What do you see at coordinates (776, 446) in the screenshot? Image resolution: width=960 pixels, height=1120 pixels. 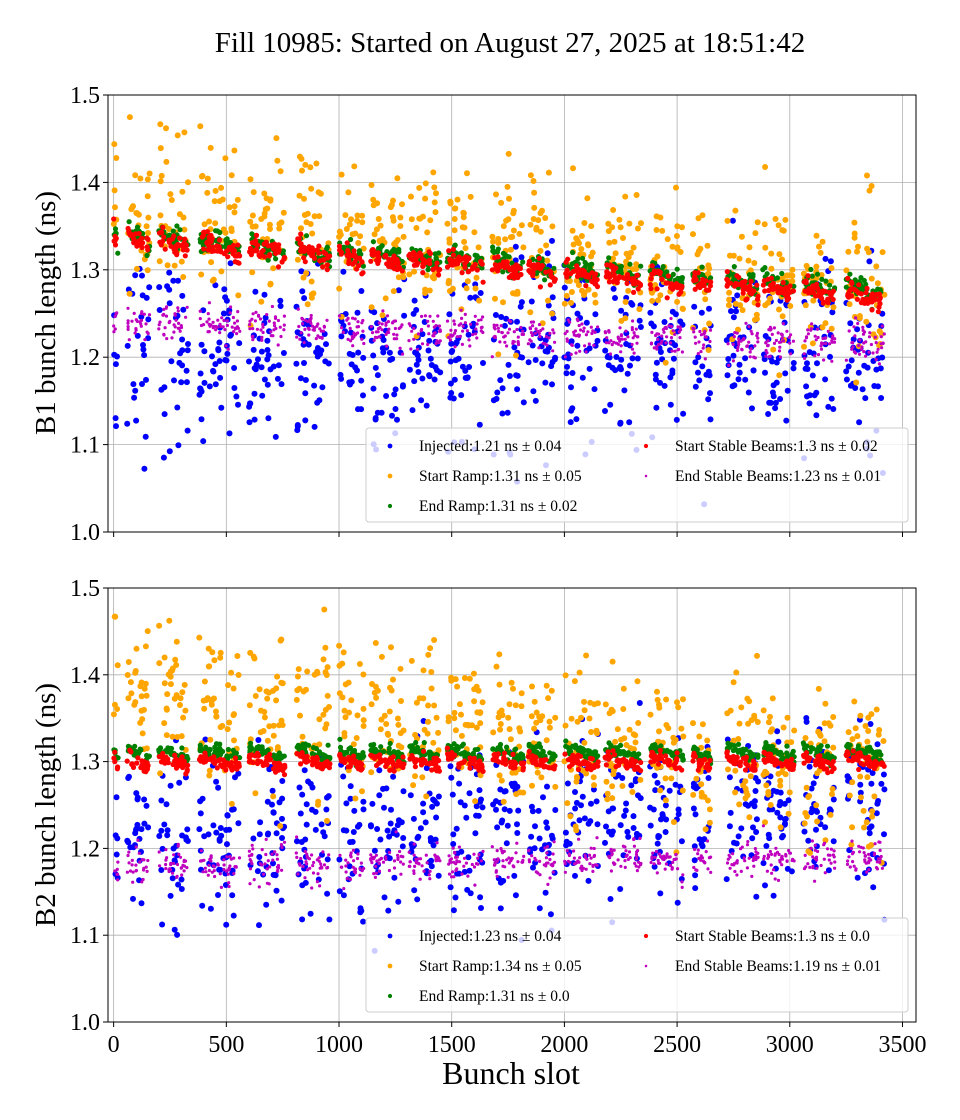 I see `legend-label: Start Stable Beams:1.3 ns ± 0.02` at bounding box center [776, 446].